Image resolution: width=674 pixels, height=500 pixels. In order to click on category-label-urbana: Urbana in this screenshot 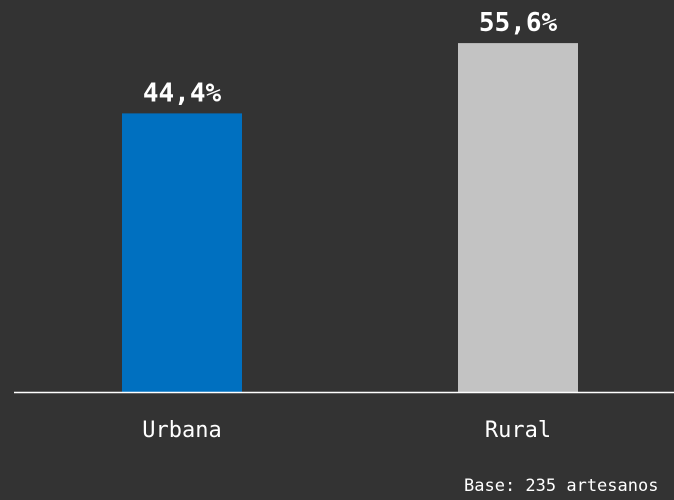, I will do `click(181, 430)`.